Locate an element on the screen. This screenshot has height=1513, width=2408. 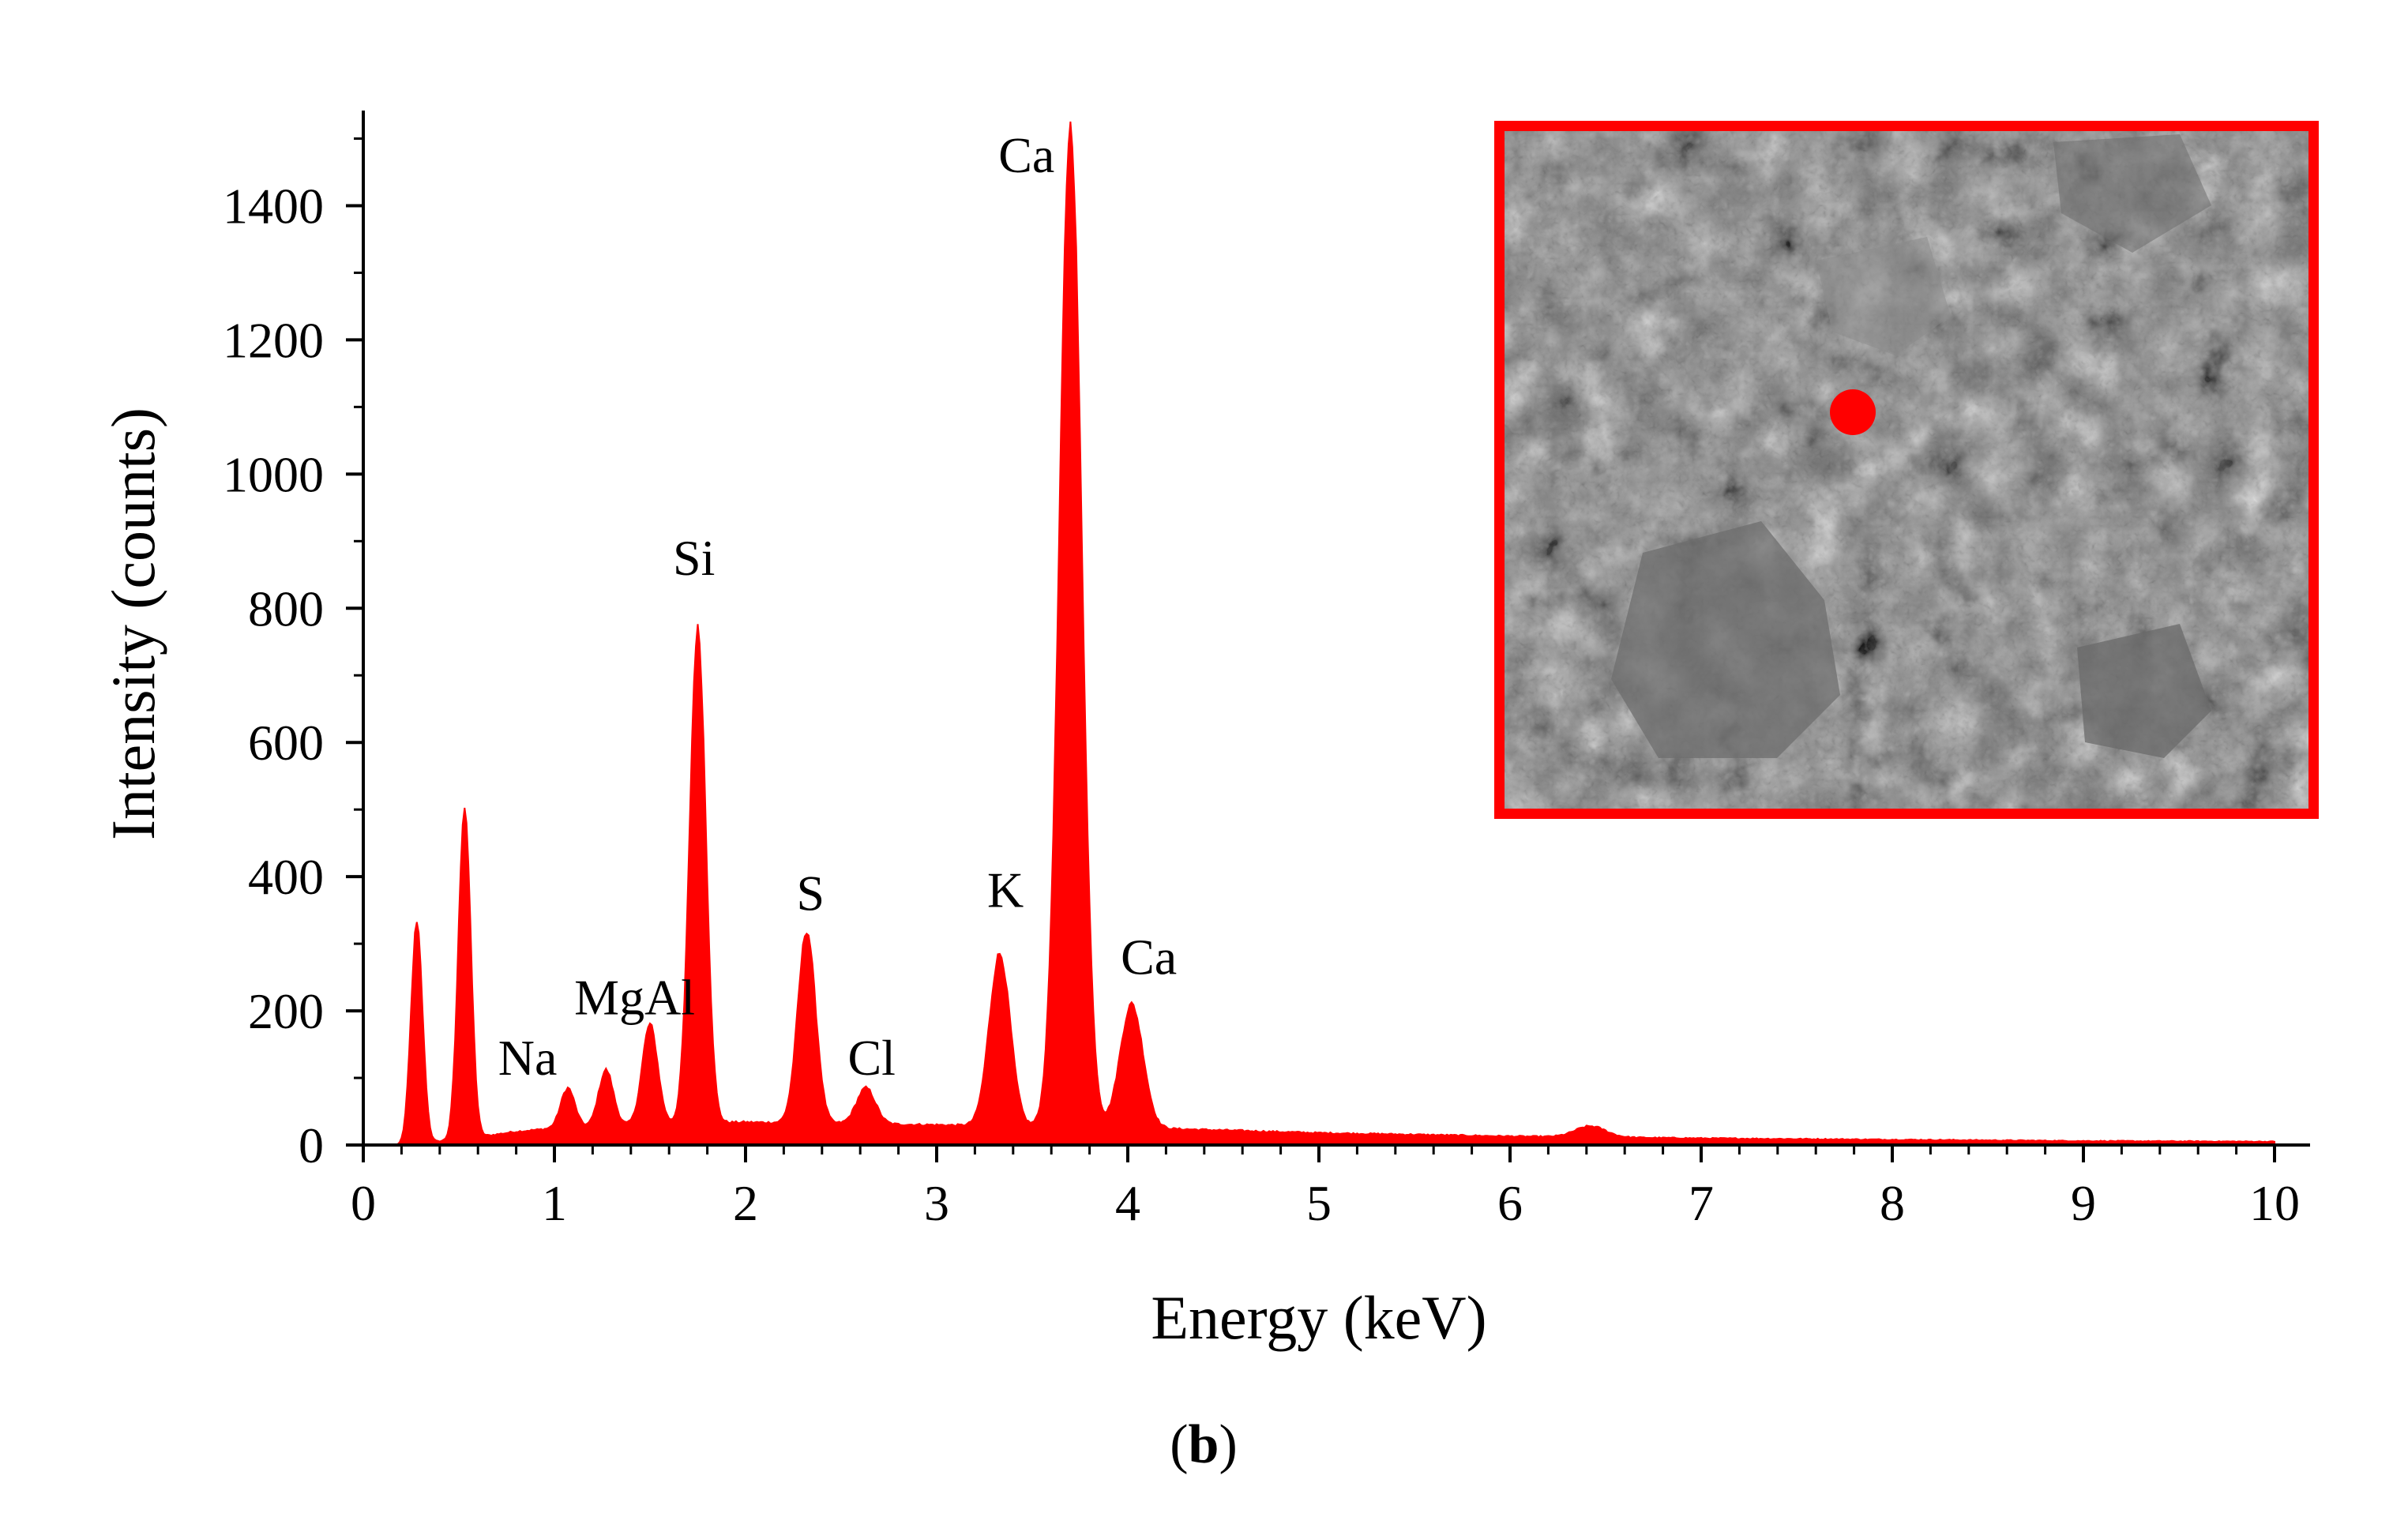
peak-label-cl: Cl is located at coordinates (871, 1058).